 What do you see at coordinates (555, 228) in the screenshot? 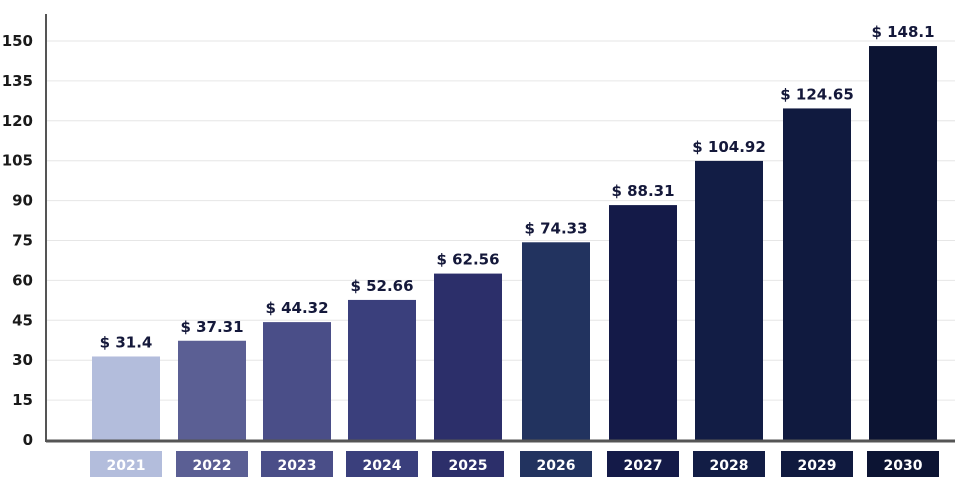
I see `value-label: $ 74.33` at bounding box center [555, 228].